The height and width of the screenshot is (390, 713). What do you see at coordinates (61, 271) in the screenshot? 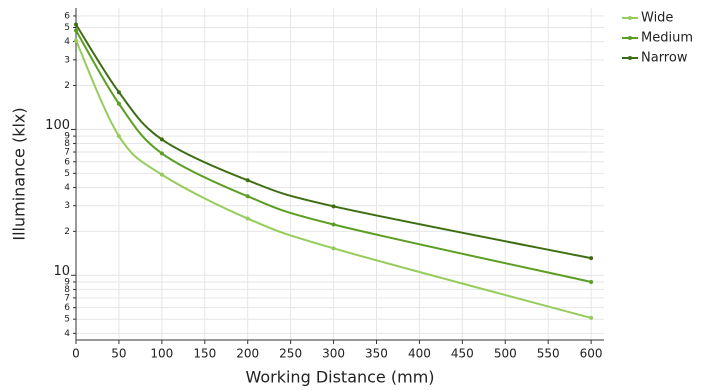
I see `y-tick-label: 10` at bounding box center [61, 271].